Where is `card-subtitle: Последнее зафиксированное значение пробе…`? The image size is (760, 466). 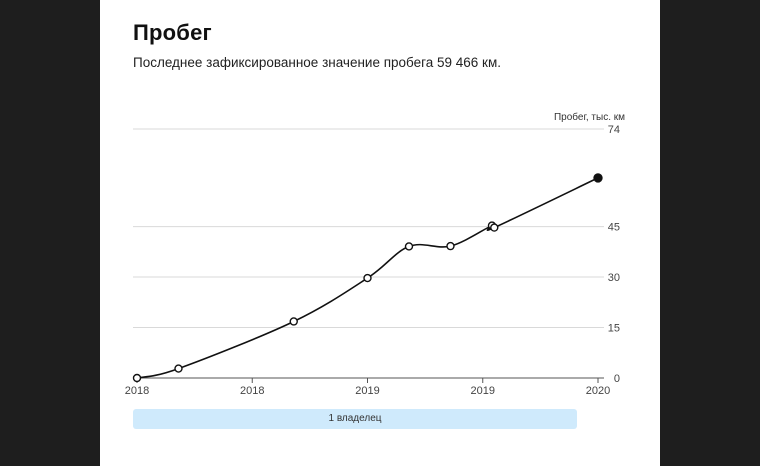 card-subtitle: Последнее зафиксированное значение пробе… is located at coordinates (317, 62).